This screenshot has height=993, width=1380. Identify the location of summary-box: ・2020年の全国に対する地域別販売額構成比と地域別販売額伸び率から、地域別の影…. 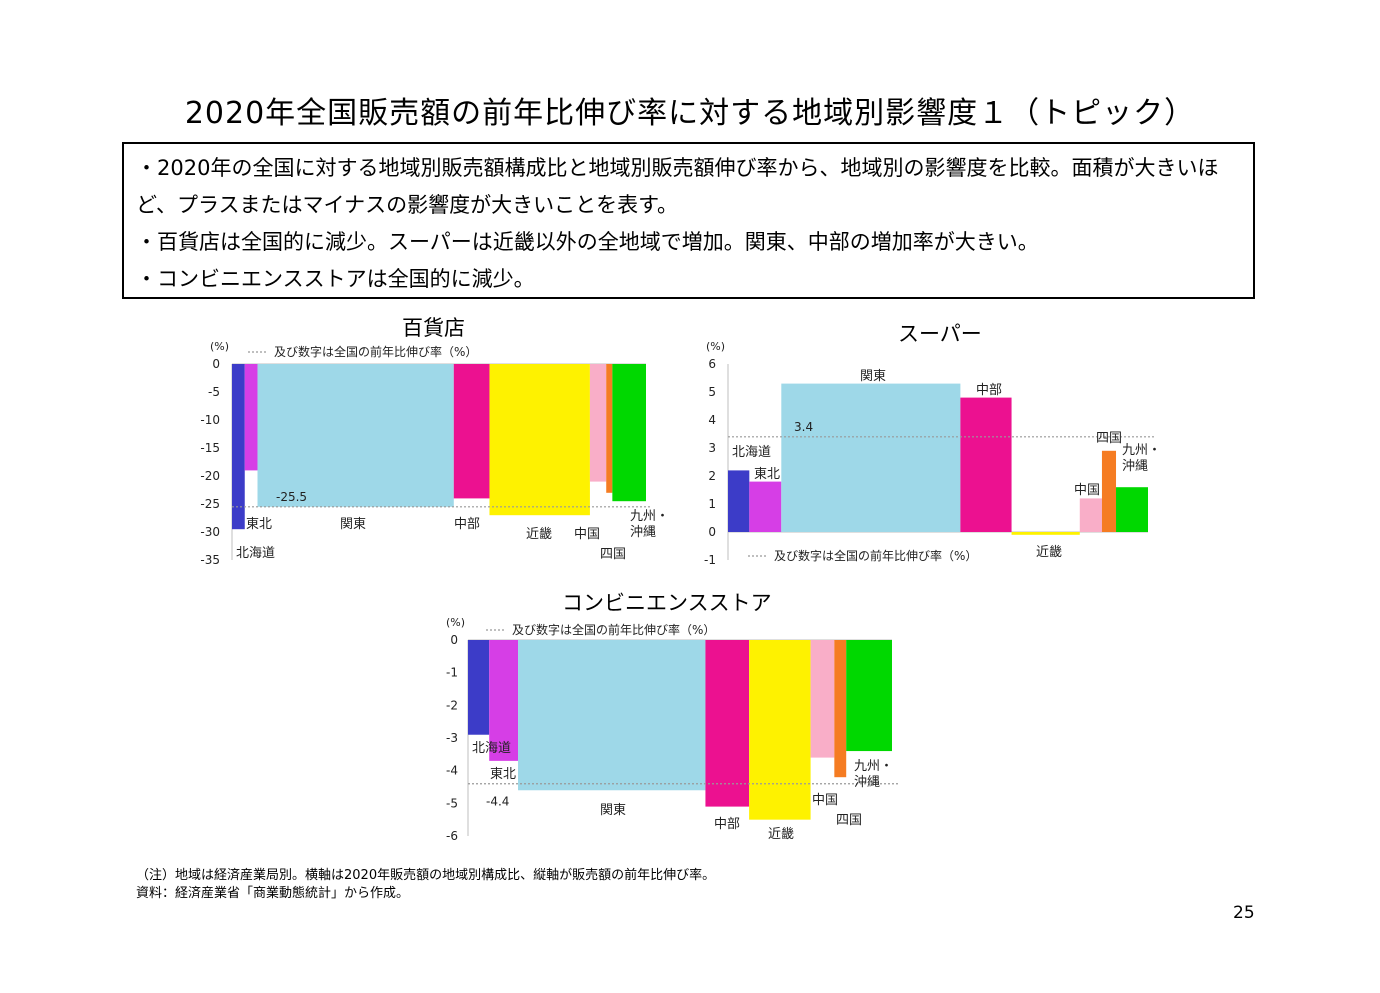
(688, 220).